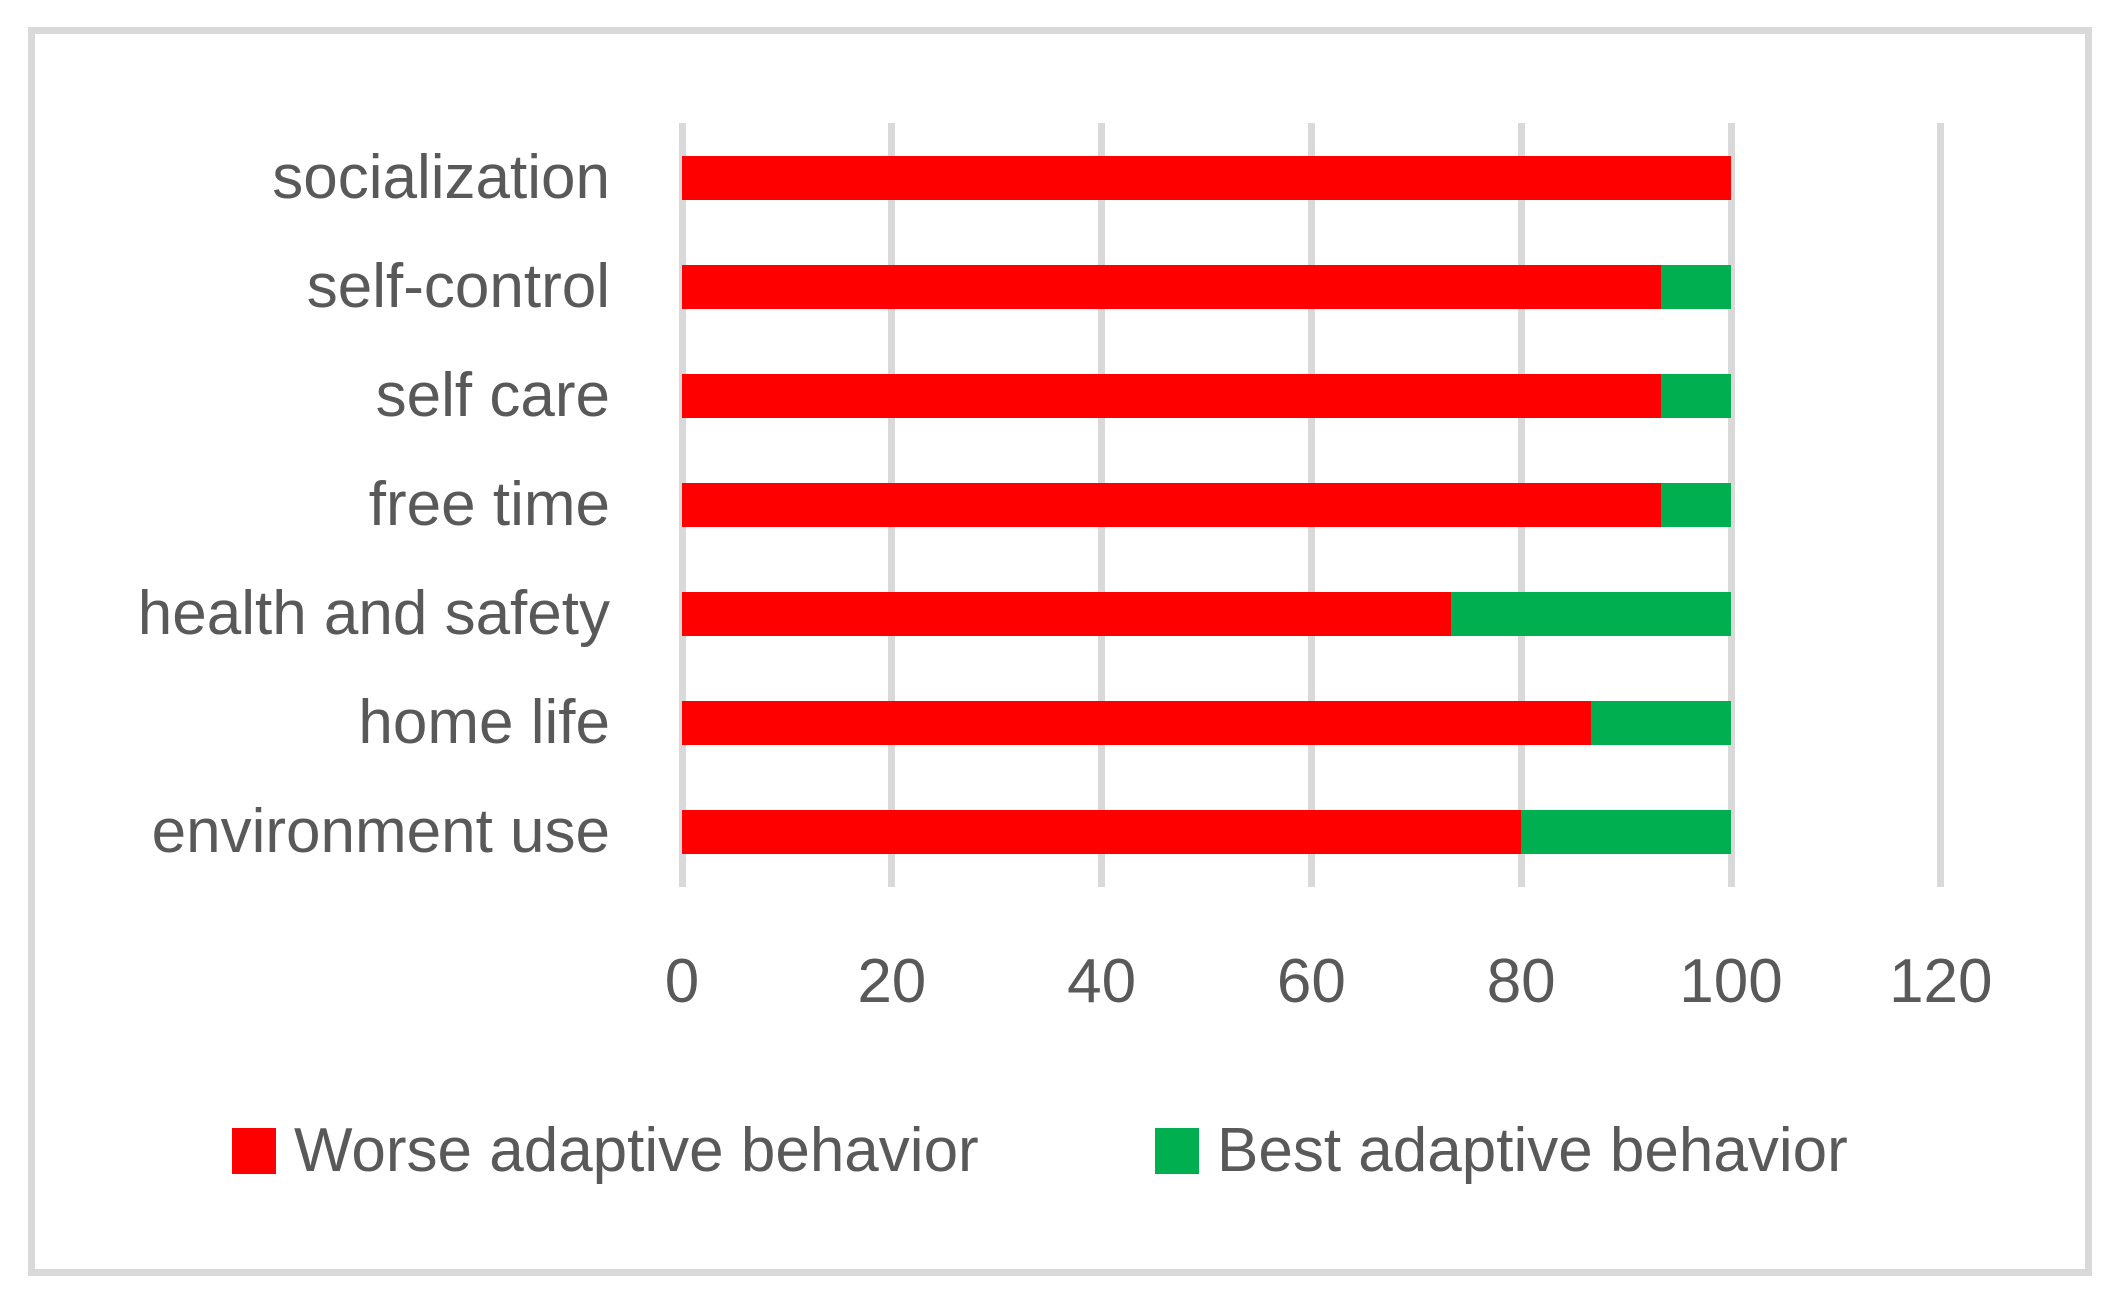 The image size is (2113, 1302). I want to click on x-tick-label-80: 80, so click(1521, 981).